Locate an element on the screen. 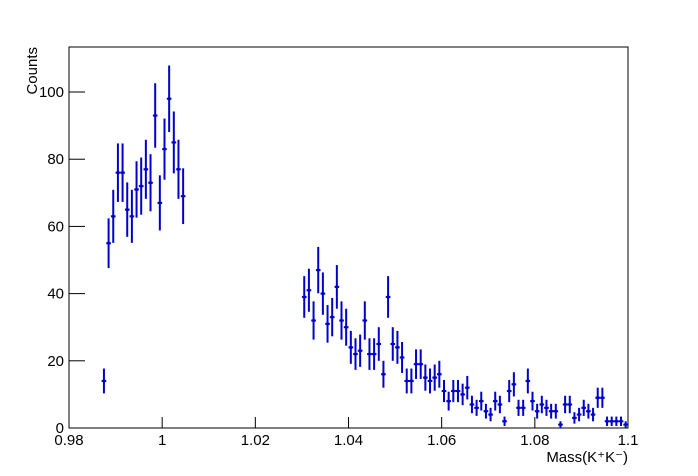 The image size is (698, 476). x-tick-label: 1 is located at coordinates (162, 440).